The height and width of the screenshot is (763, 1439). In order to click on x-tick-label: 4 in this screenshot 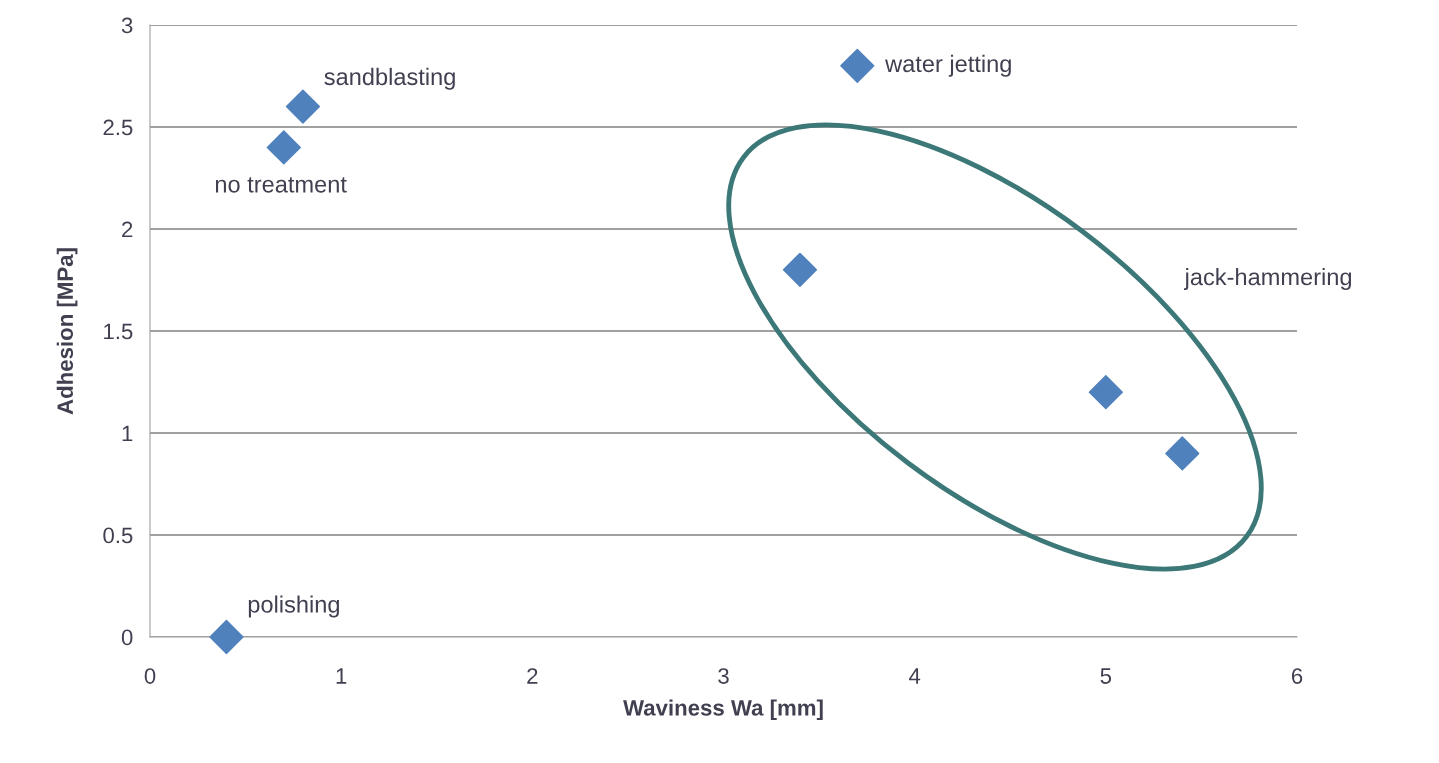, I will do `click(915, 676)`.